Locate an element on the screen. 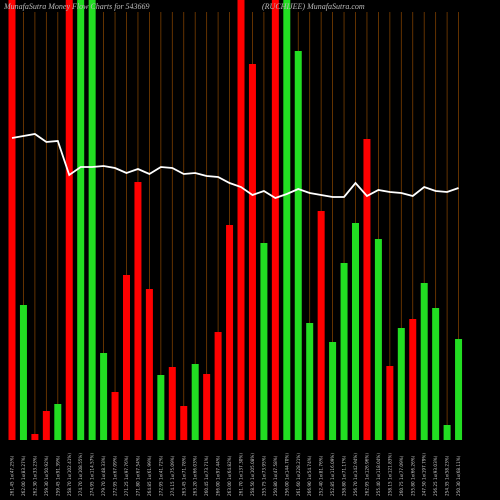 This screenshot has height=500, width=500. x-tick-label: 260.75 1x(77.09%) is located at coordinates (401, 475).